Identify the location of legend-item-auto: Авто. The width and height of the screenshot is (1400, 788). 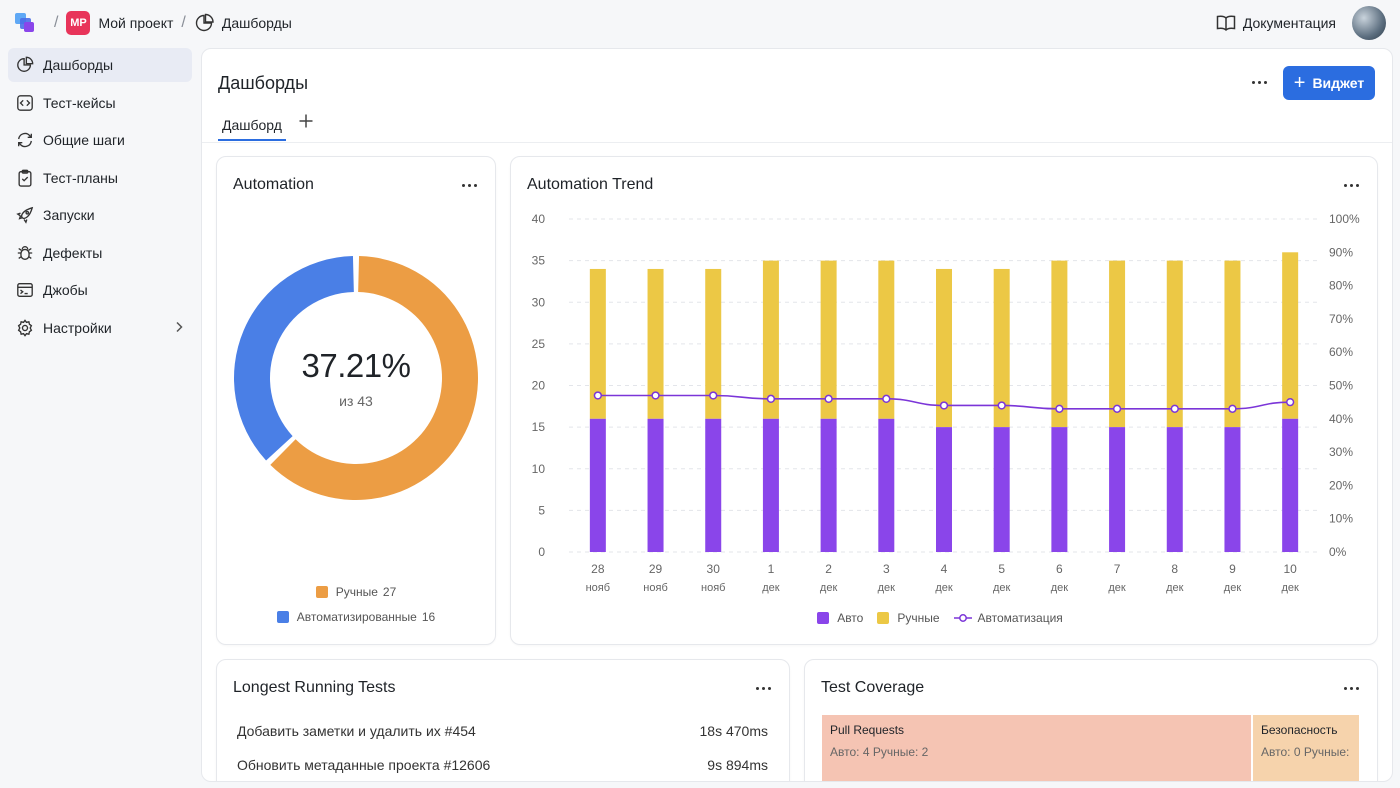
(840, 618).